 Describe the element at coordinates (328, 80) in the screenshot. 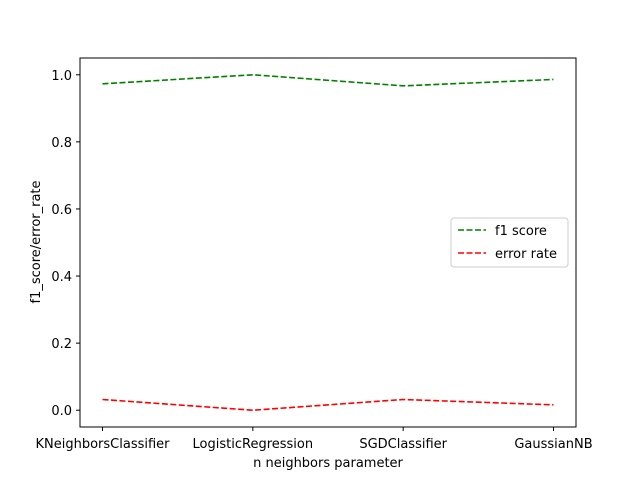

I see `series-line-f1-score` at that location.